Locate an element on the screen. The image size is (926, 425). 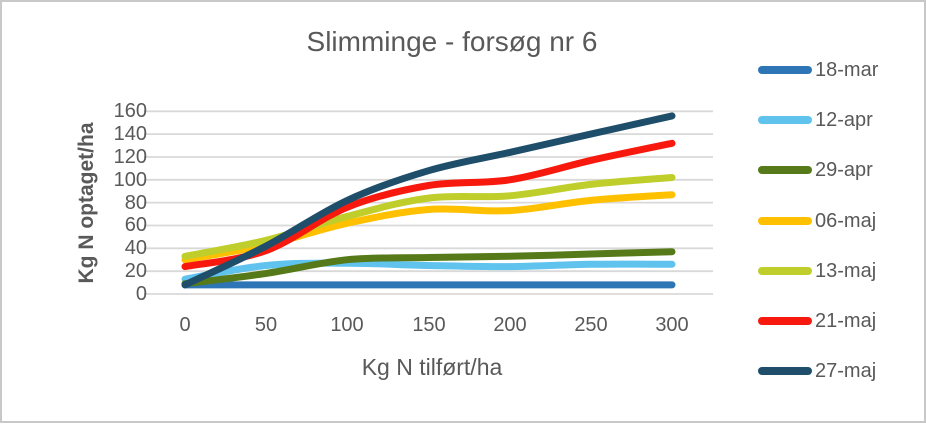
y-tick-label: 40 is located at coordinates (135, 248).